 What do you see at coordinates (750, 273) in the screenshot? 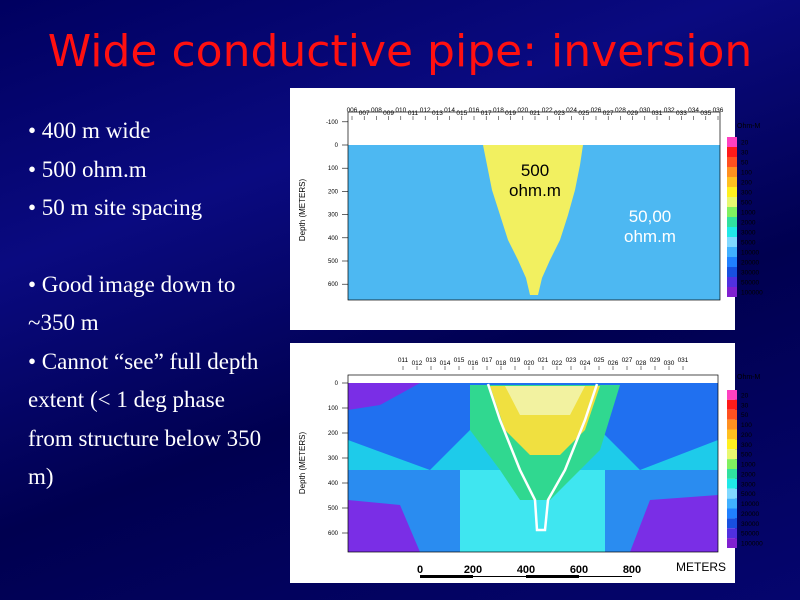
I see `legend-label: 30000` at bounding box center [750, 273].